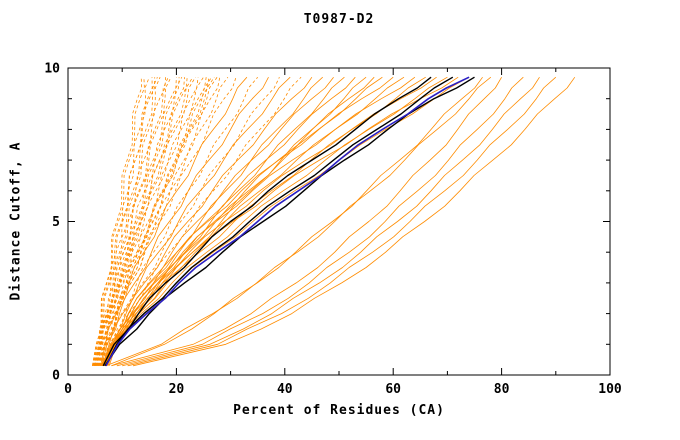  I want to click on prediction-curves-solid, so click(174, 221).